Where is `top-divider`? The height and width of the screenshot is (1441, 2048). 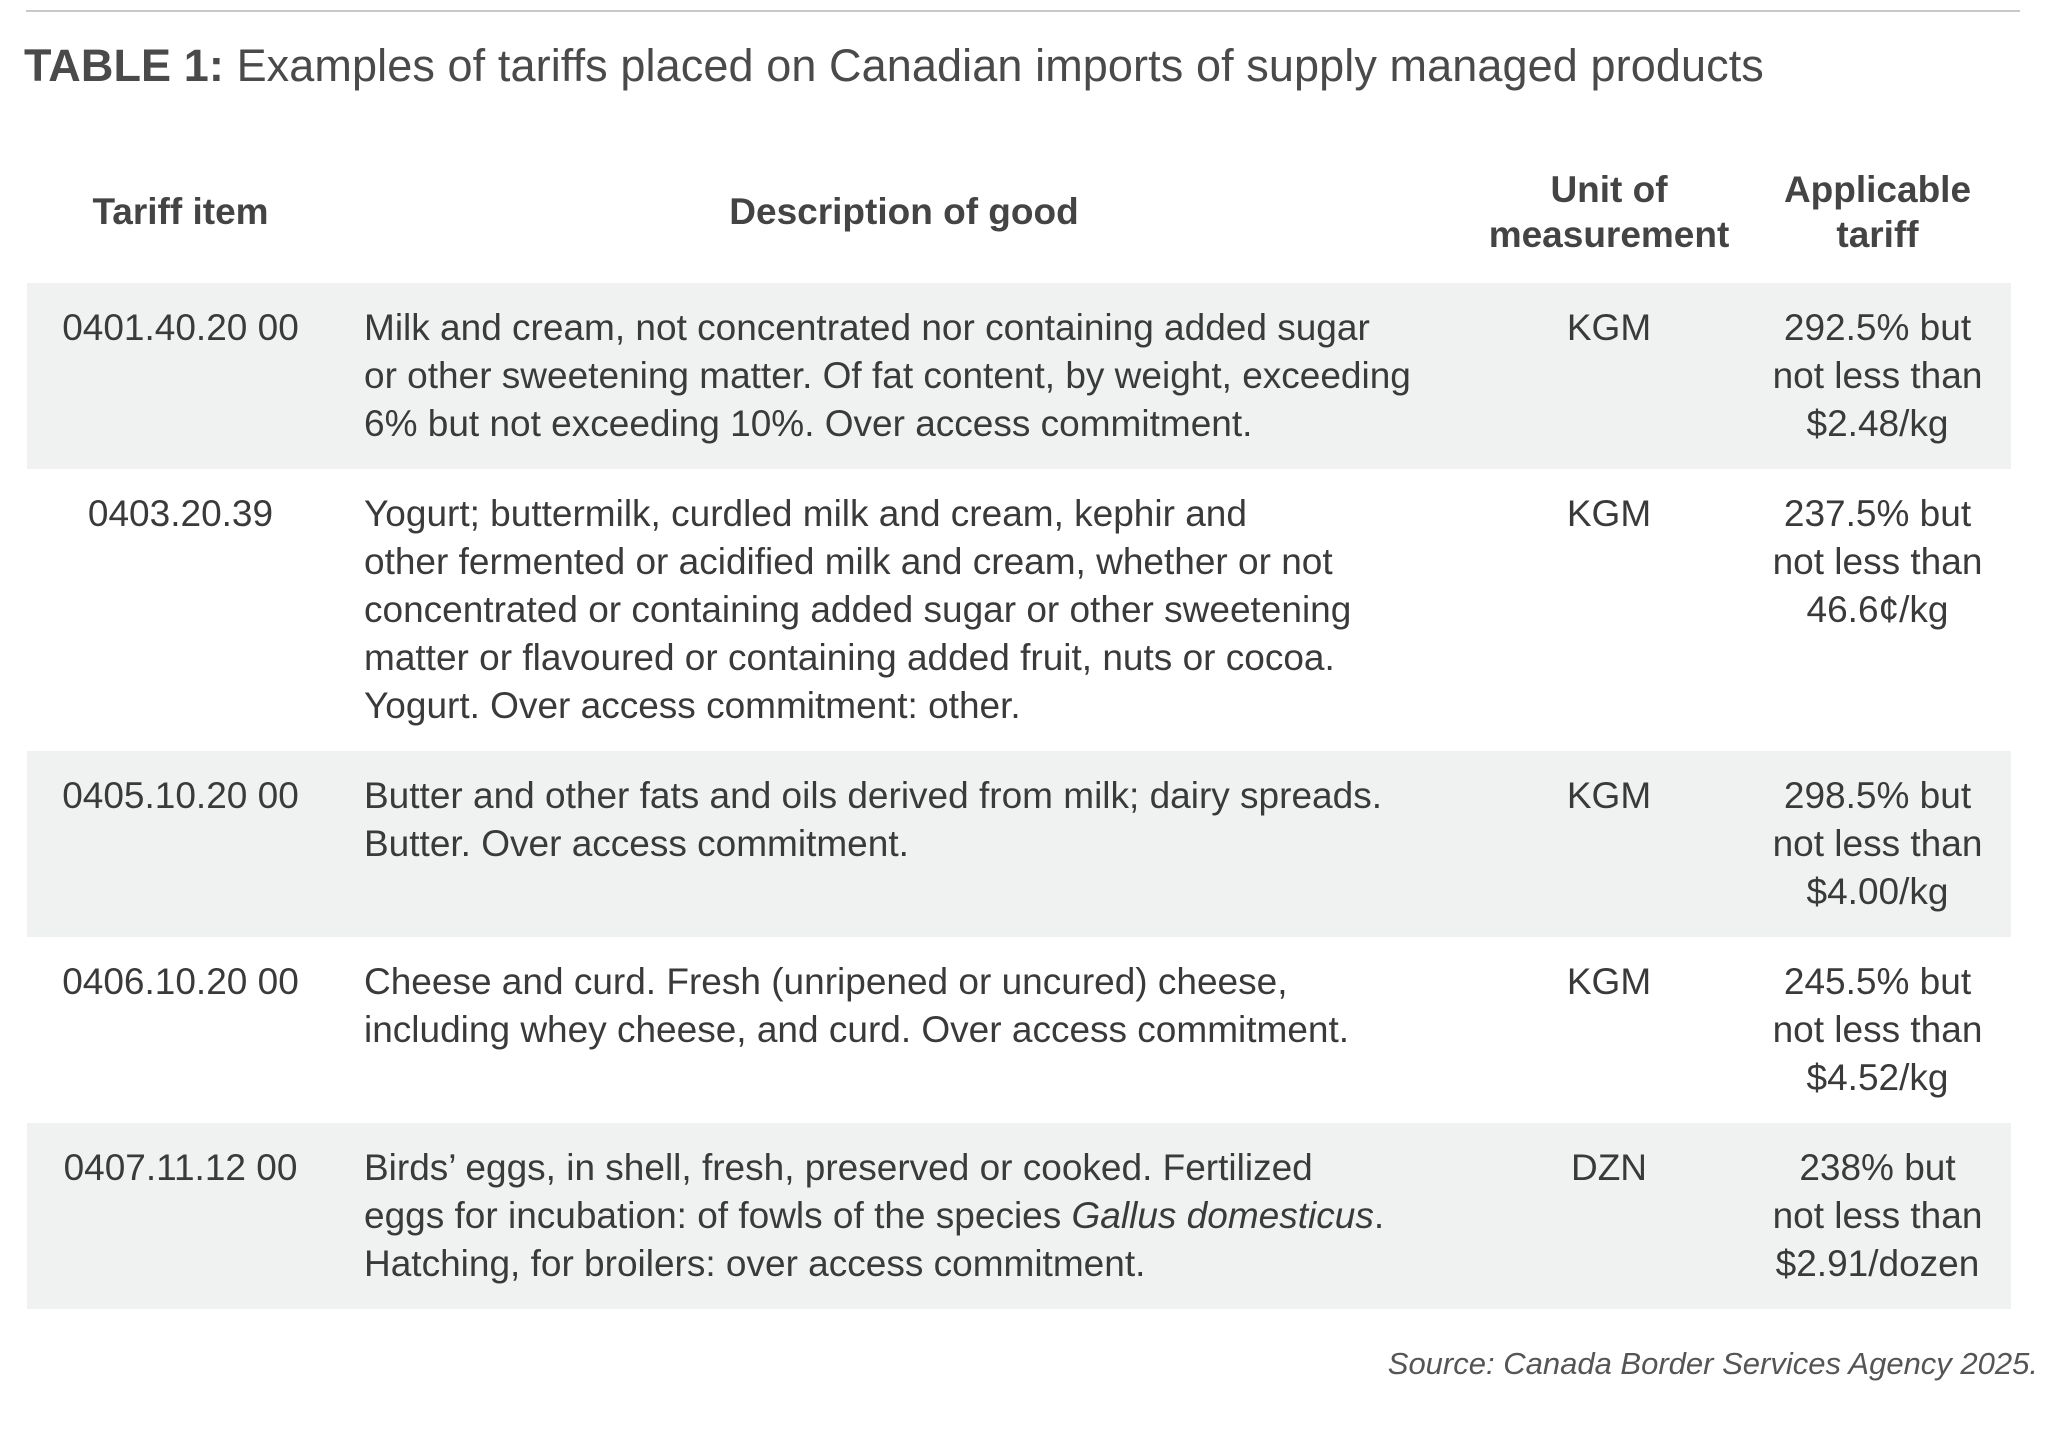
top-divider is located at coordinates (1023, 11).